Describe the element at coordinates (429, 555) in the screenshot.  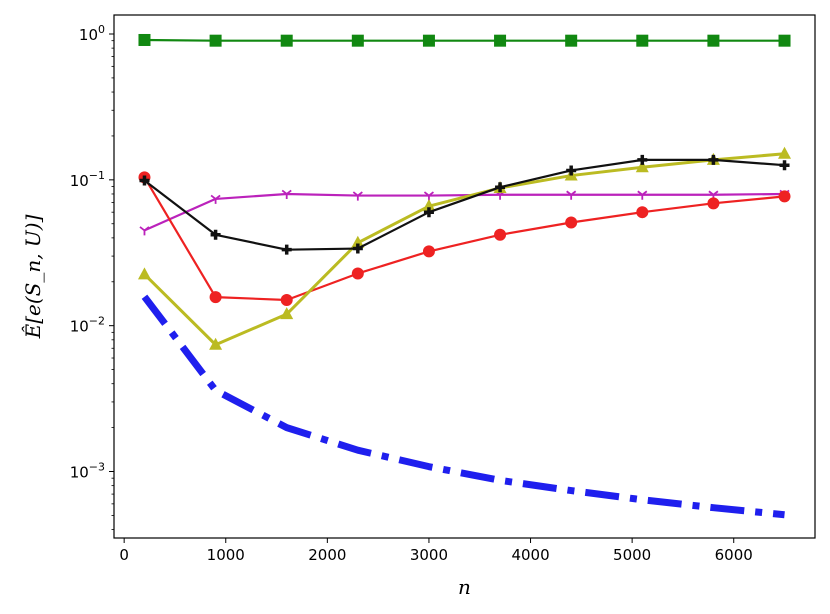
I see `x-tick-label: 3000` at that location.